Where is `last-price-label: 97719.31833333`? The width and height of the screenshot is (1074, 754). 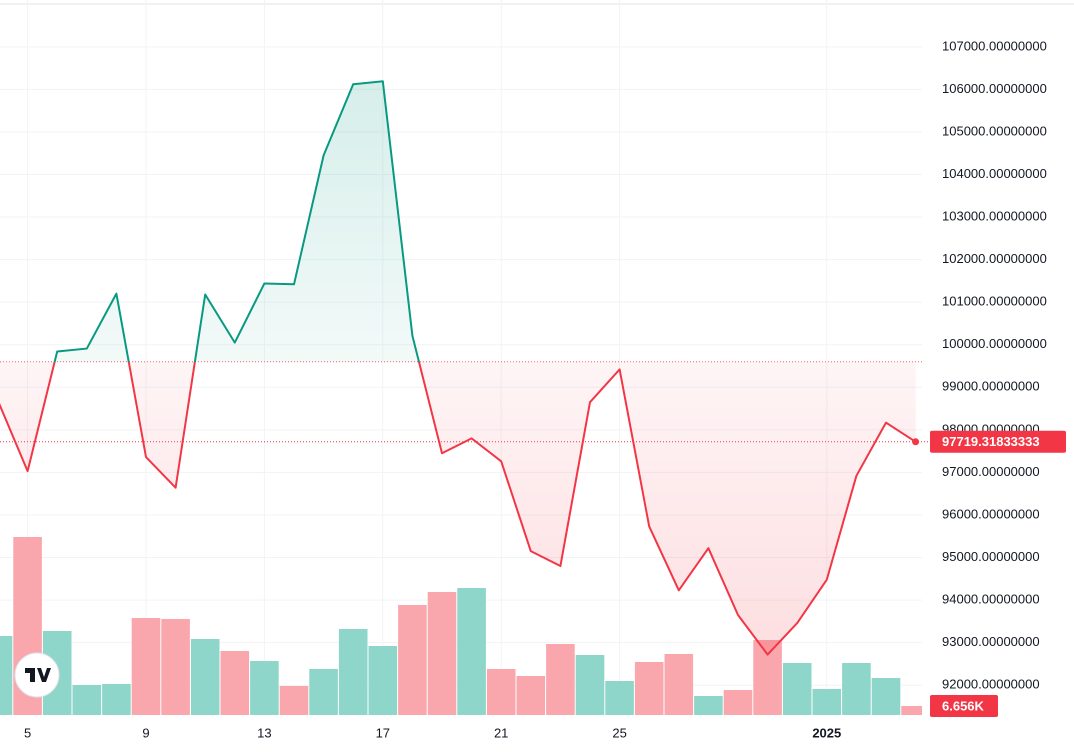
last-price-label: 97719.31833333 is located at coordinates (991, 441).